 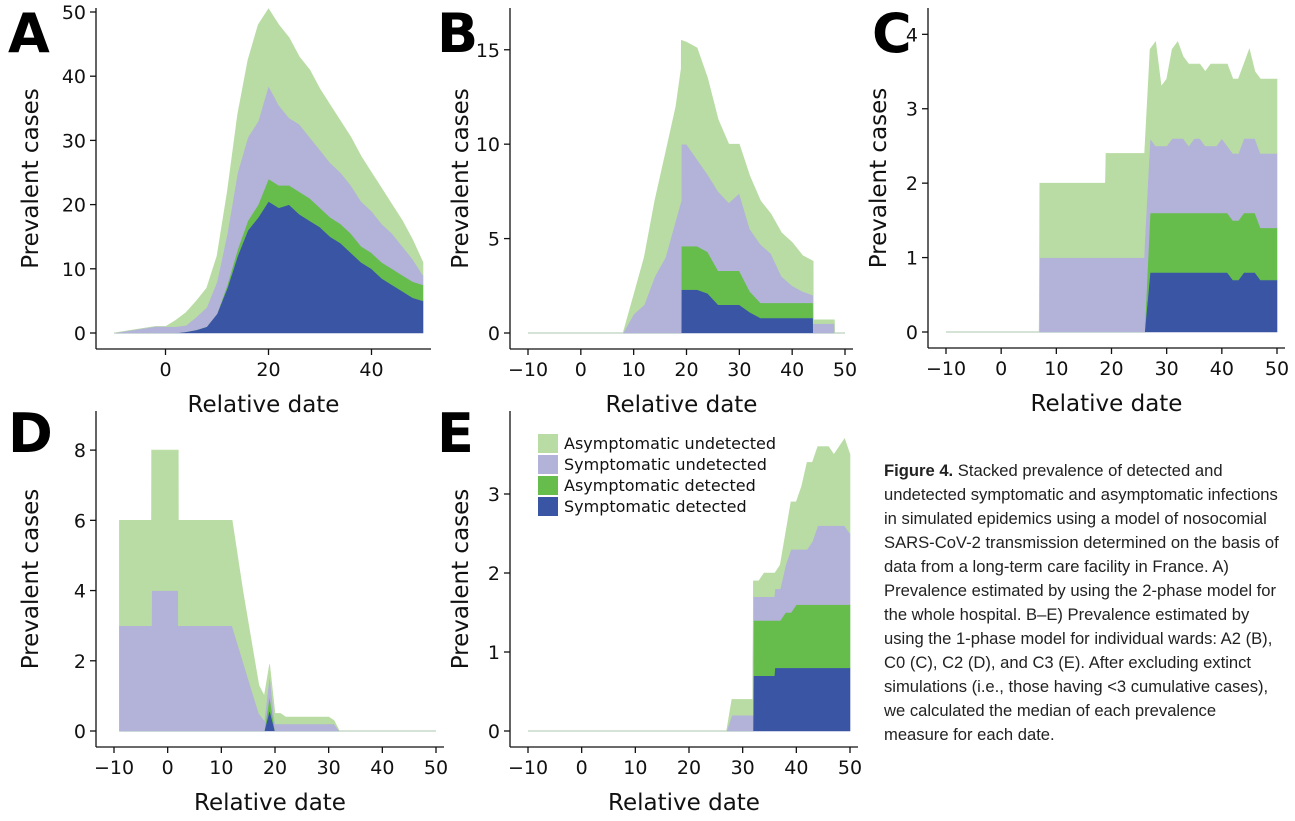 What do you see at coordinates (80, 451) in the screenshot?
I see `y-tick-label: 8` at bounding box center [80, 451].